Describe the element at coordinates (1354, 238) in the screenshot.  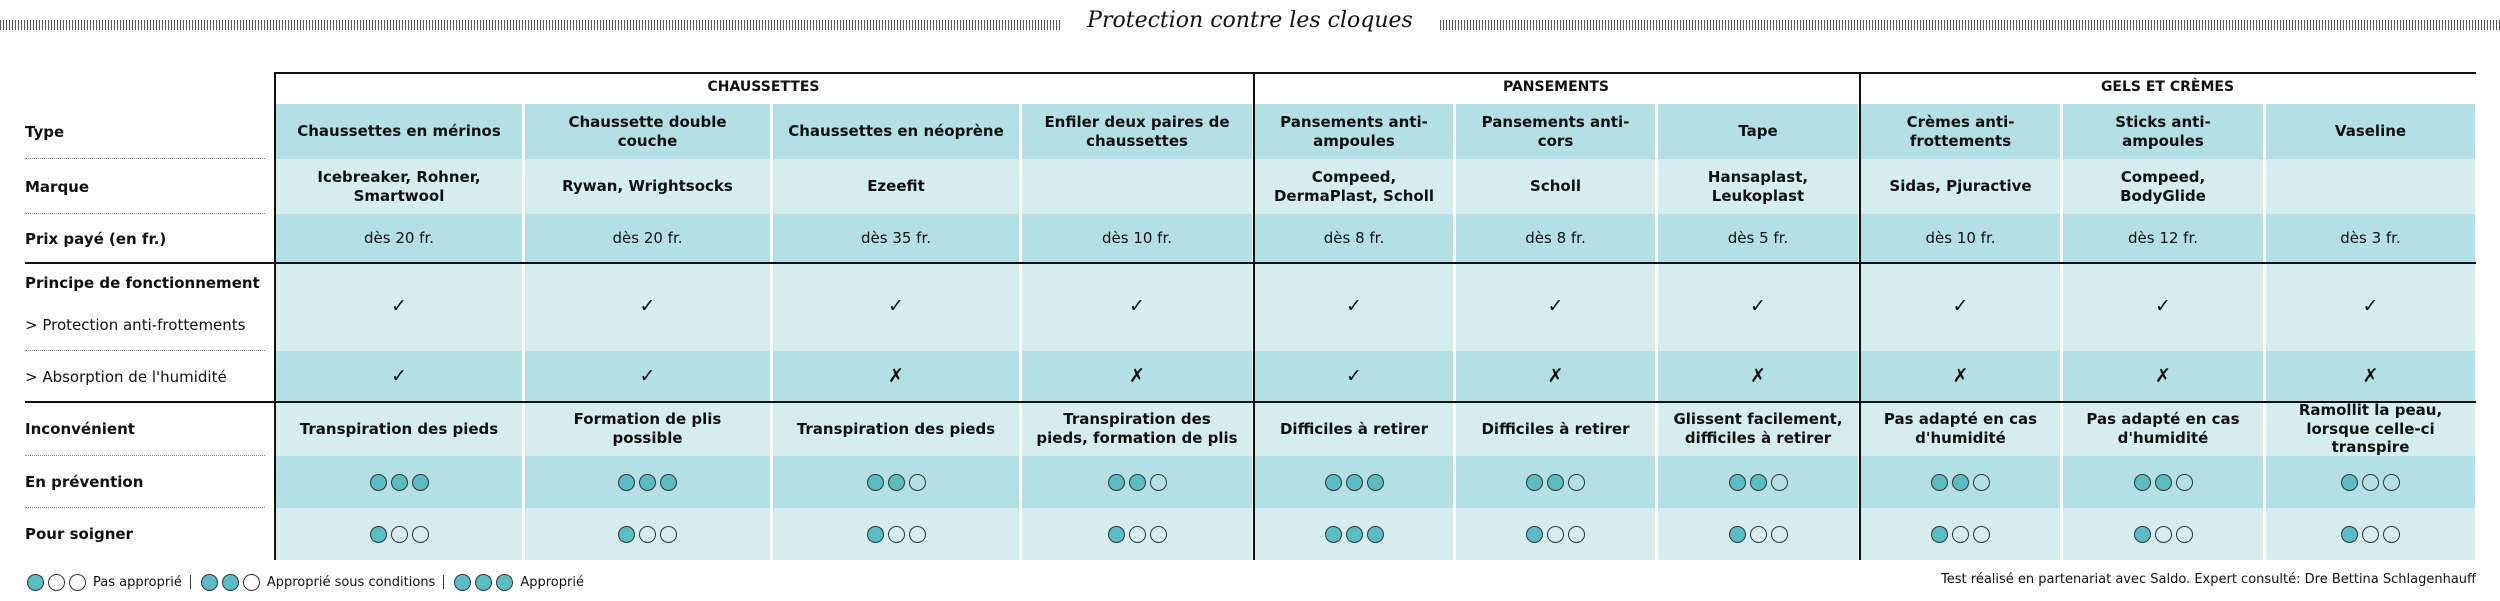
I see `table-cell: dès 8 fr.` at that location.